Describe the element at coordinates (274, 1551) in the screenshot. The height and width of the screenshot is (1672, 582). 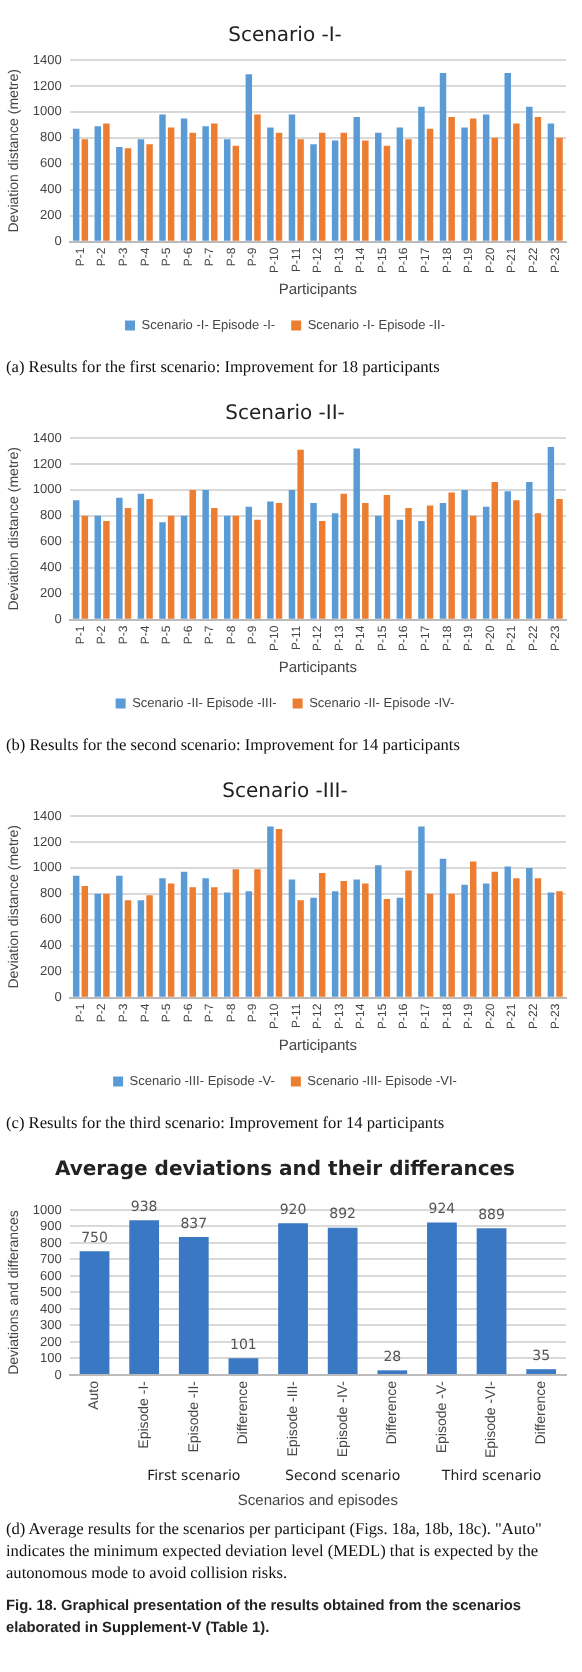
I see `text: (d) Average results for the scenarios per participant (Figs. 18a, 18b, 18c). "Auto" indicates the minimum expected deviation level (MEDL) that is expected by the autonomous mode to avoid collision risks.` at that location.